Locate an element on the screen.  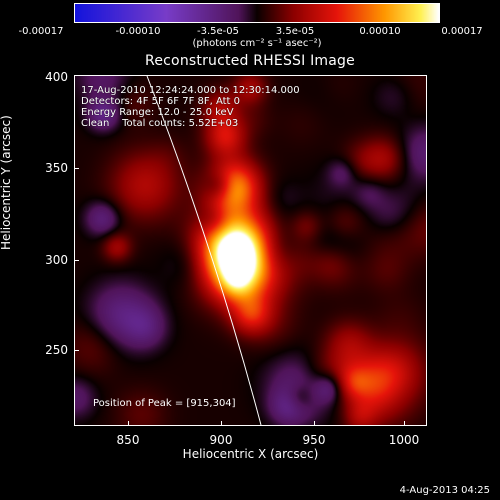
y-axis-label: Heliocentric Y (arcsec) is located at coordinates (6, 182).